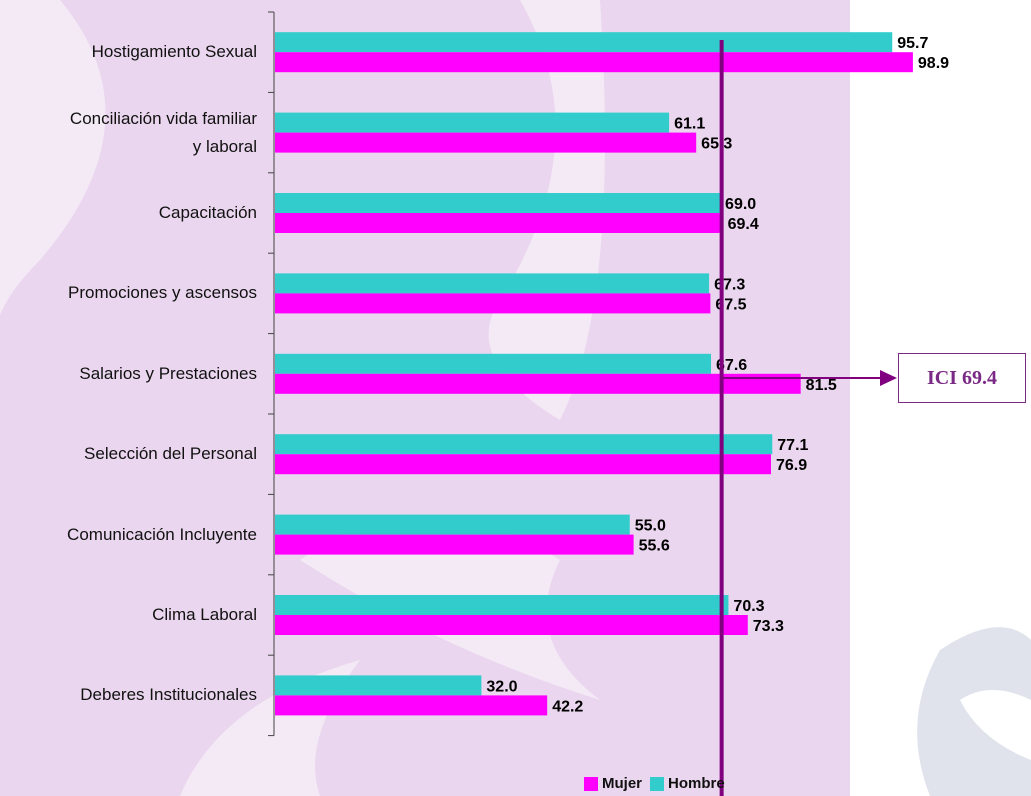 This screenshot has width=1031, height=796. I want to click on category-label: Clima Laboral, so click(128, 615).